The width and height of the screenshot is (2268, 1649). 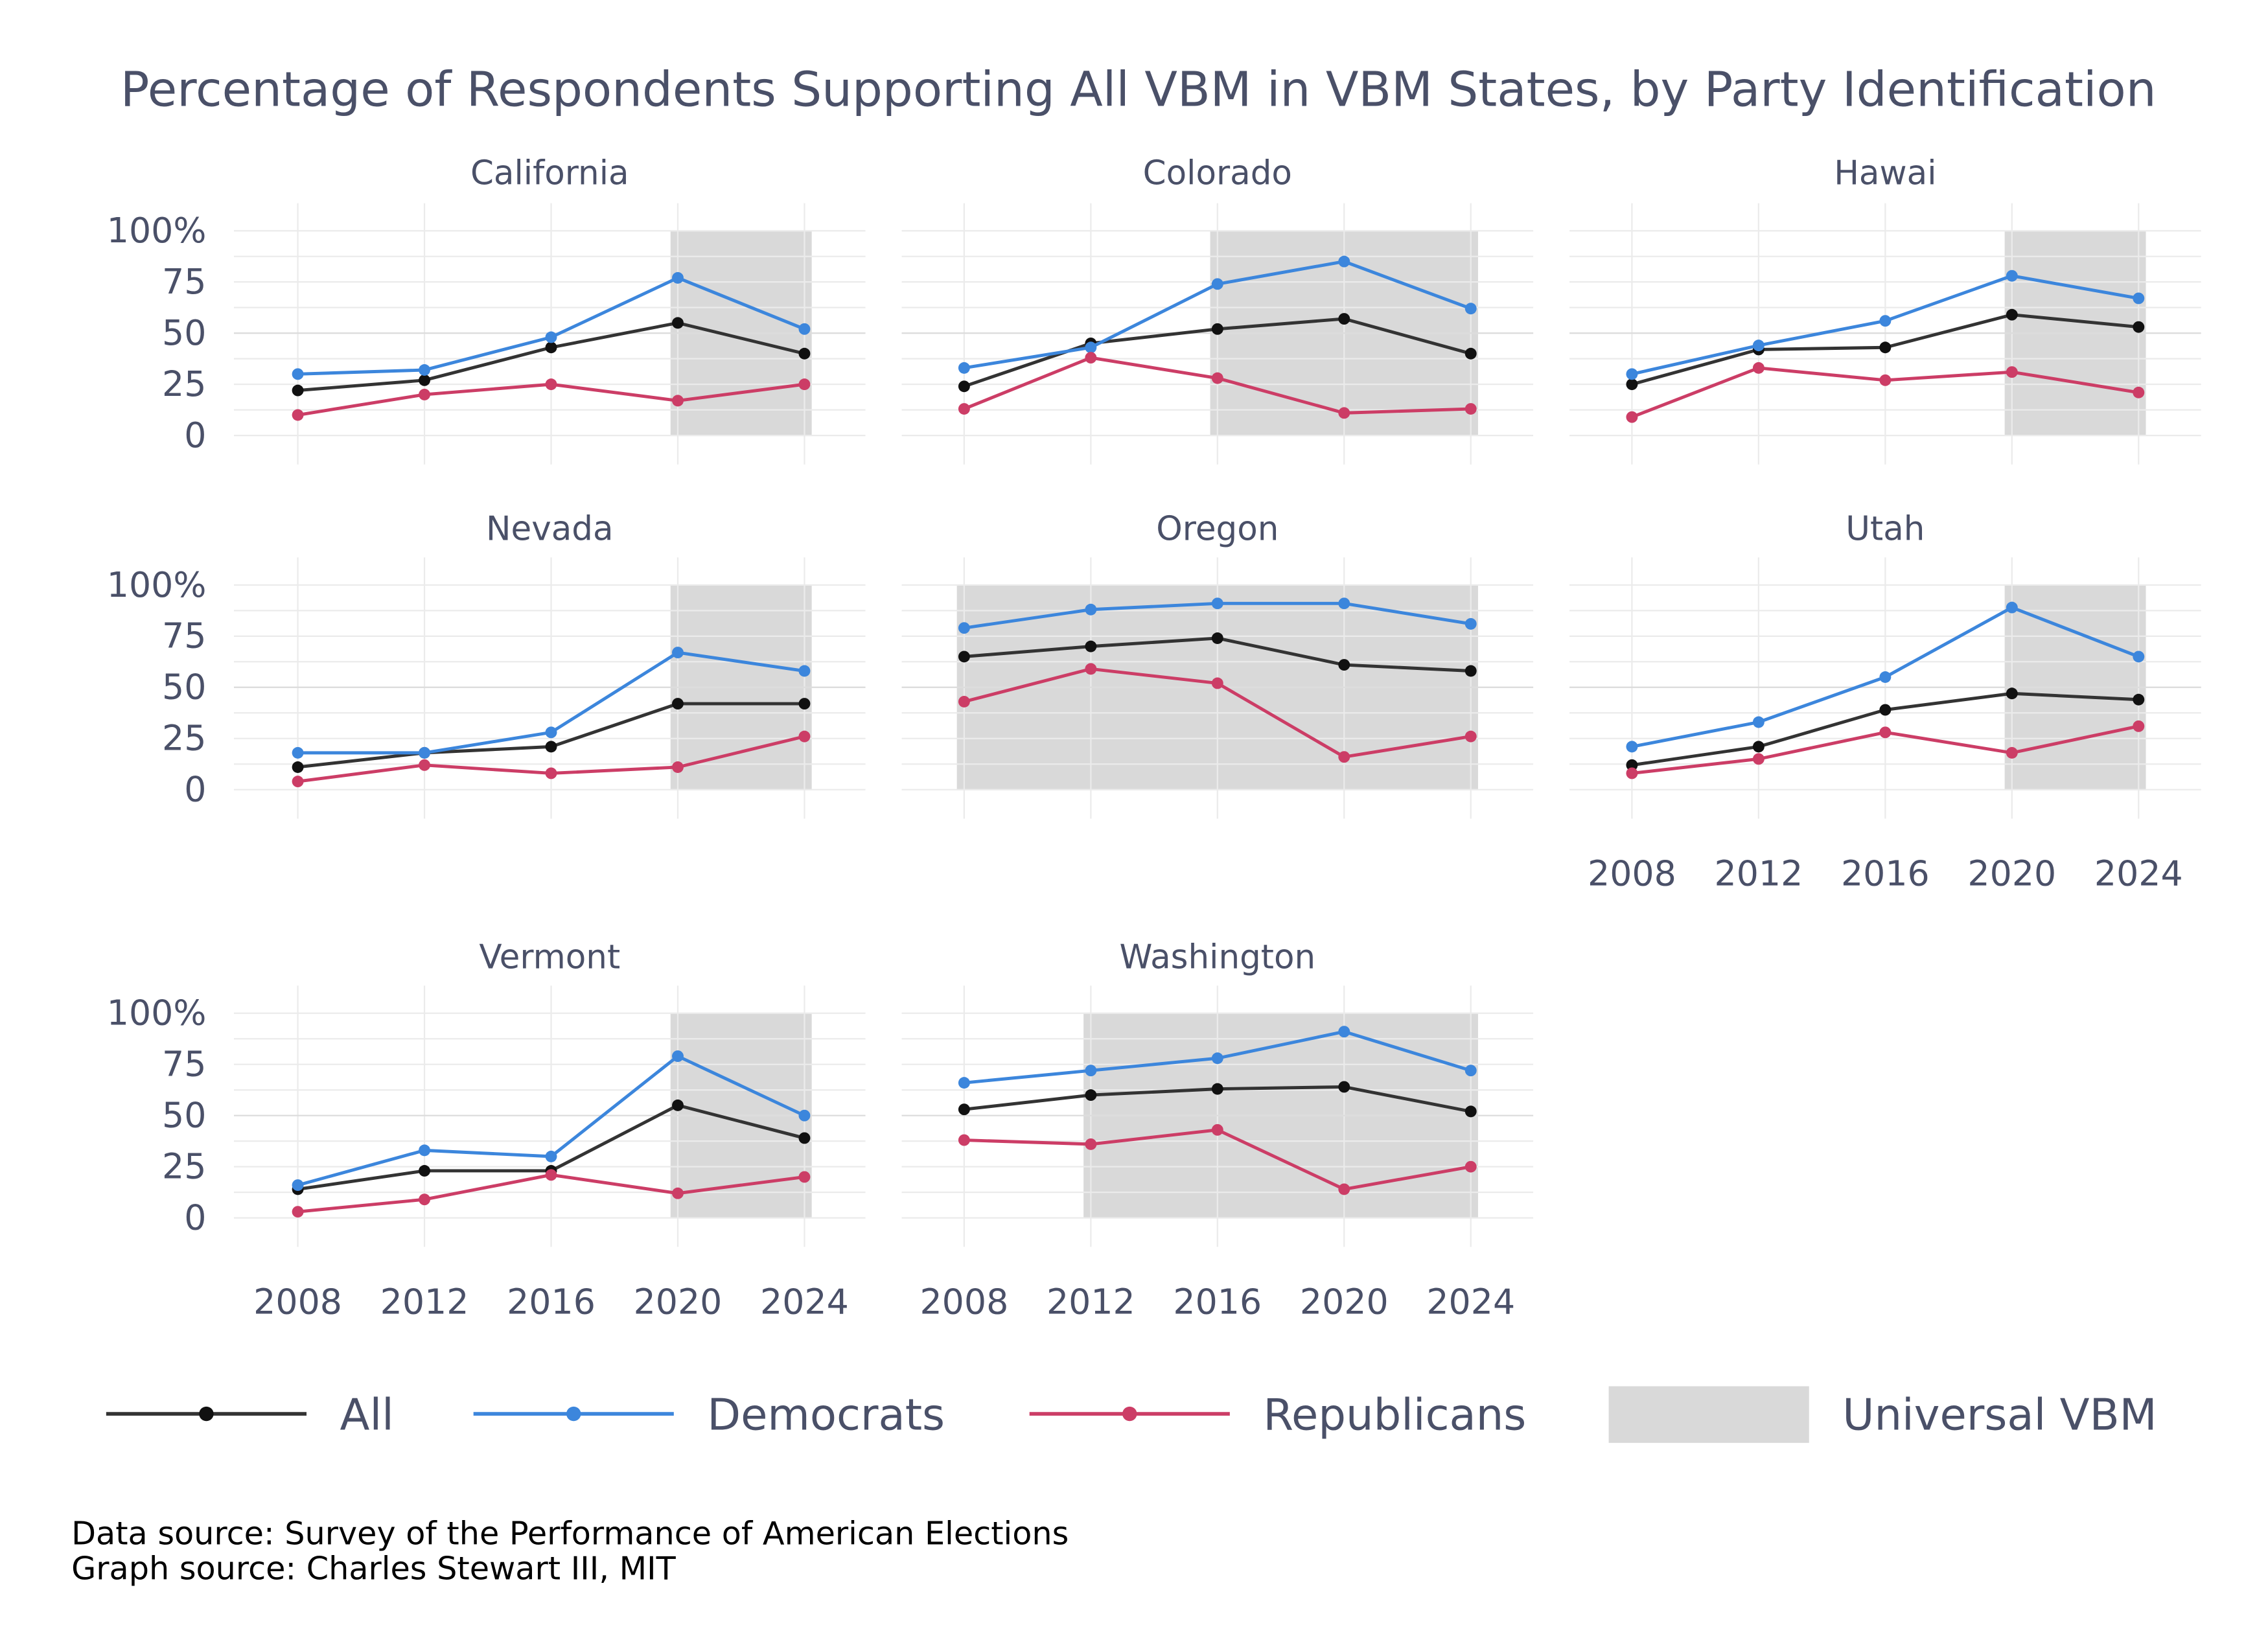 I want to click on panel-title: Washington, so click(x=1217, y=957).